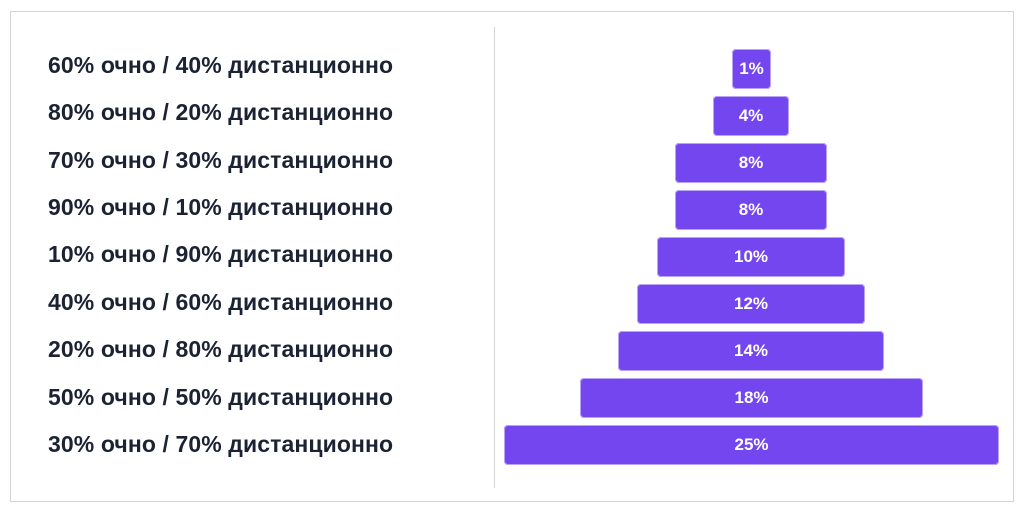 Image resolution: width=1023 pixels, height=515 pixels. I want to click on bar-14pct: 14%, so click(751, 351).